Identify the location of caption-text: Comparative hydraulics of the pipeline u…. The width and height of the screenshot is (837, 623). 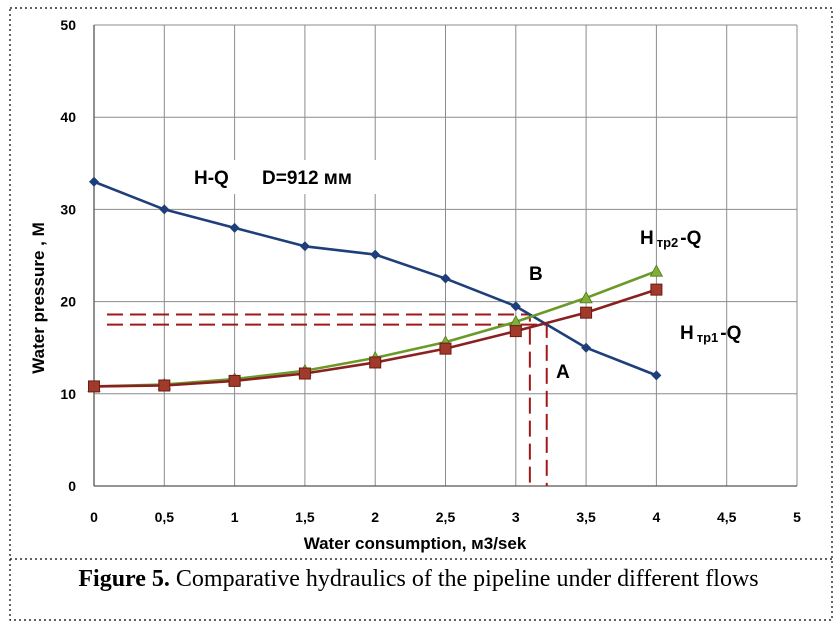
(464, 579).